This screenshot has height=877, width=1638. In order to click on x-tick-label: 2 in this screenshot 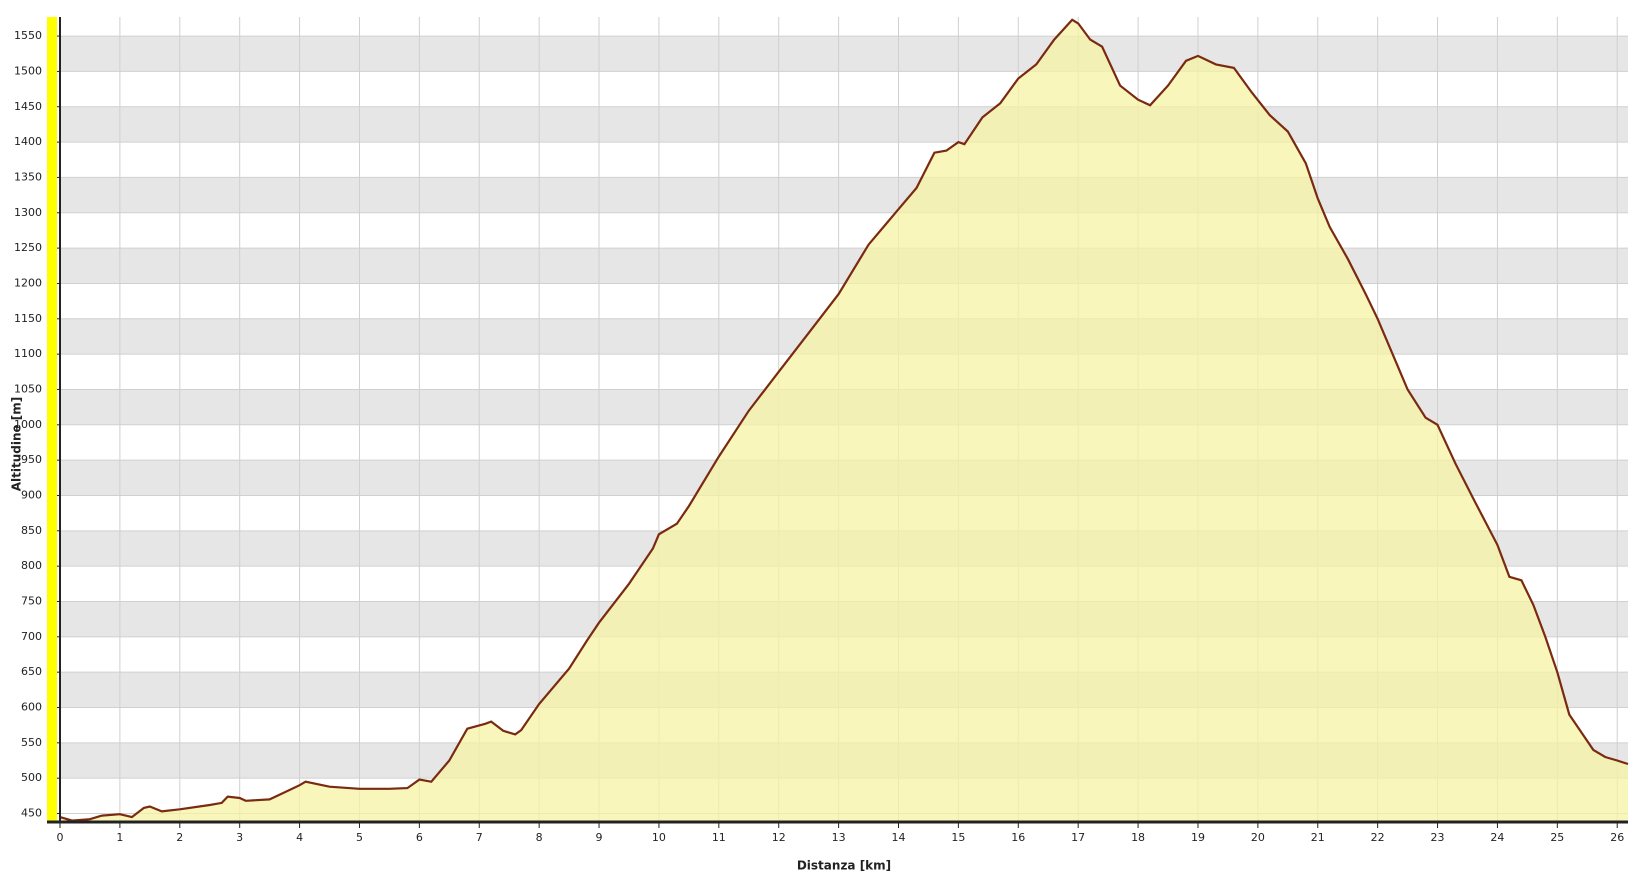, I will do `click(179, 837)`.